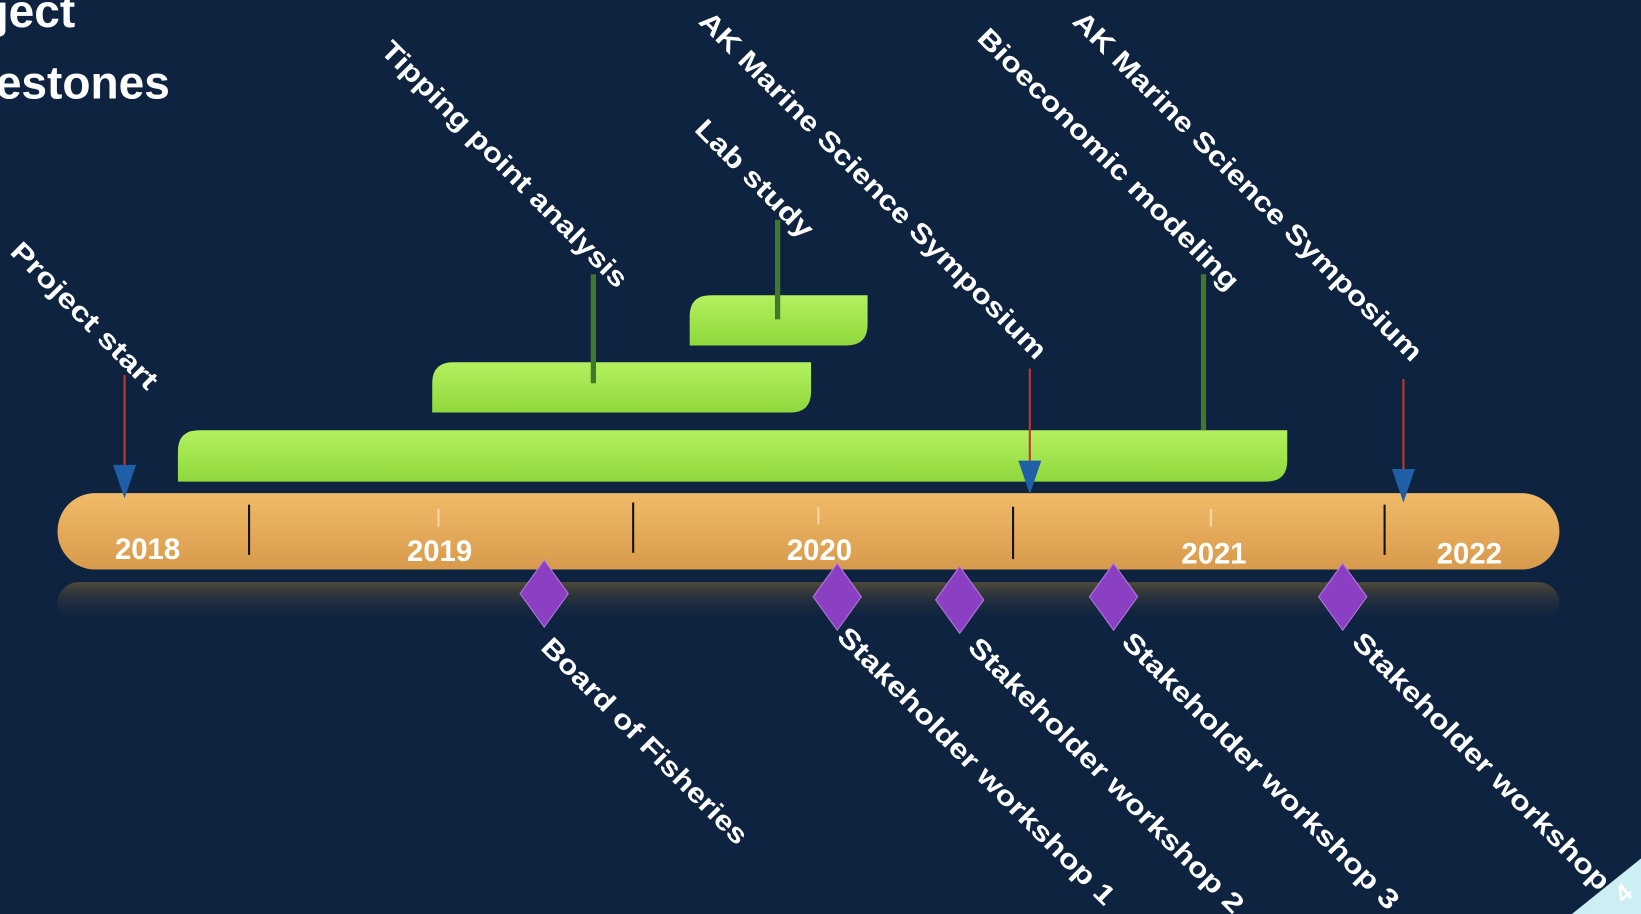 This screenshot has width=1641, height=914. What do you see at coordinates (819, 550) in the screenshot?
I see `year-label: 2020` at bounding box center [819, 550].